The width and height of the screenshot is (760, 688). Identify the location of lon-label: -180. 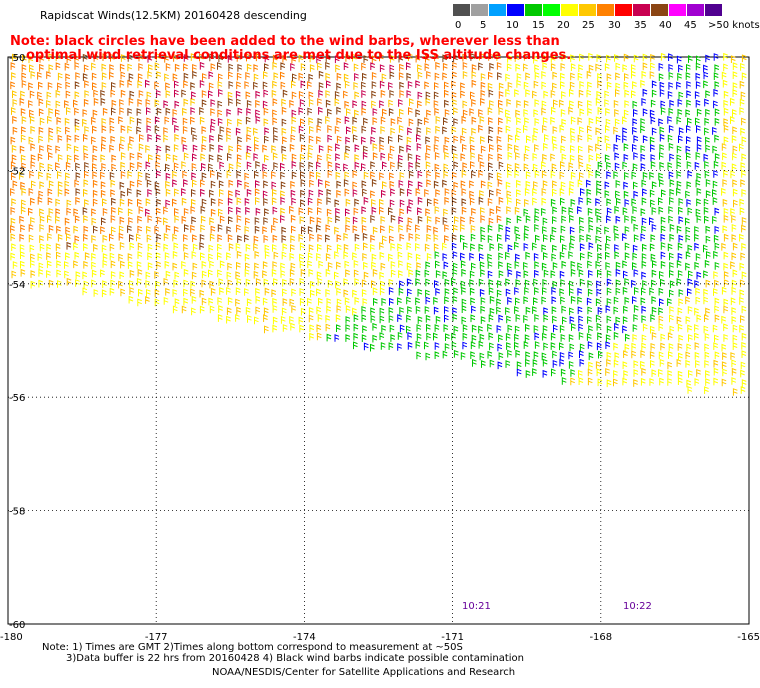
(11, 637).